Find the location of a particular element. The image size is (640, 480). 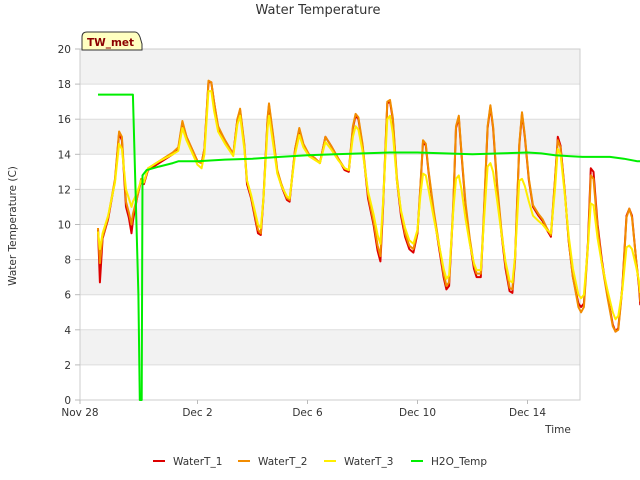

y-tick-label: 12 is located at coordinates (64, 190).